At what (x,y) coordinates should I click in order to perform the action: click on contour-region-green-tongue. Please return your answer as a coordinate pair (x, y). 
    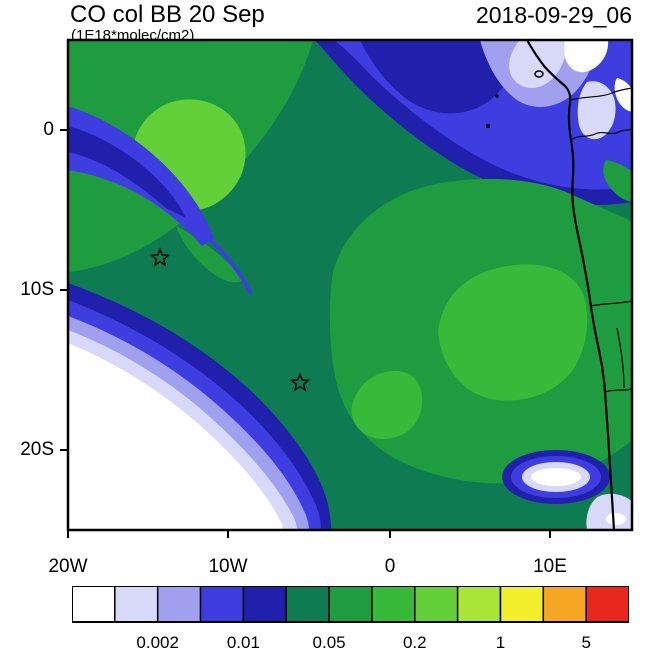
    Looking at the image, I should click on (210, 254).